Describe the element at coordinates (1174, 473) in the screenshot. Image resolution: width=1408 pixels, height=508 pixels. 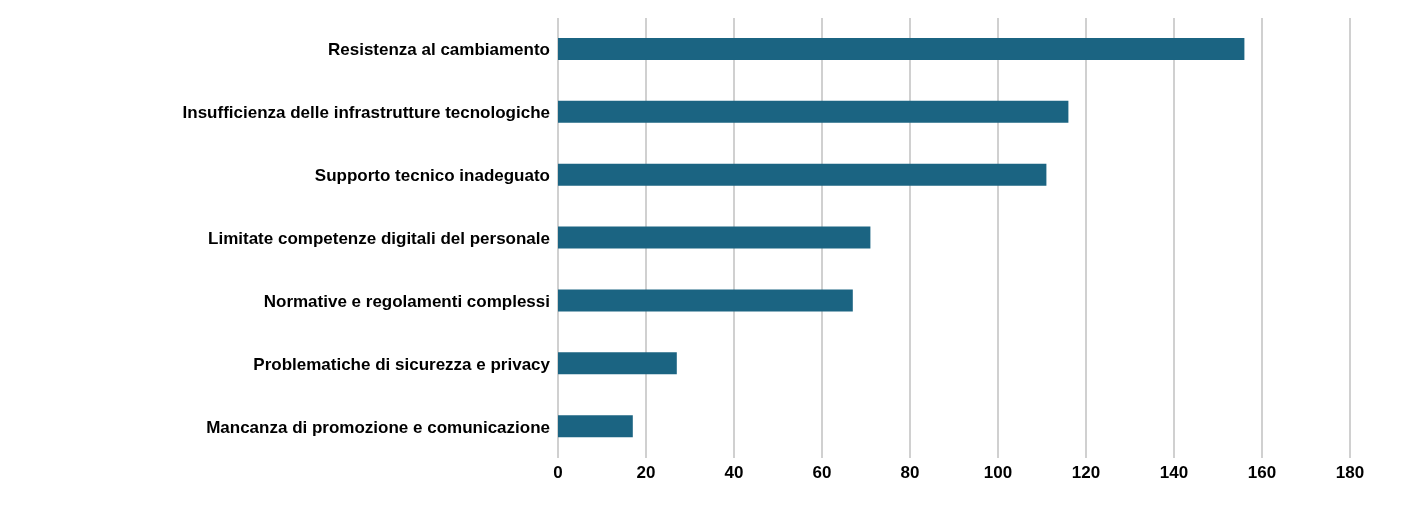
I see `x-tick-label: 140` at that location.